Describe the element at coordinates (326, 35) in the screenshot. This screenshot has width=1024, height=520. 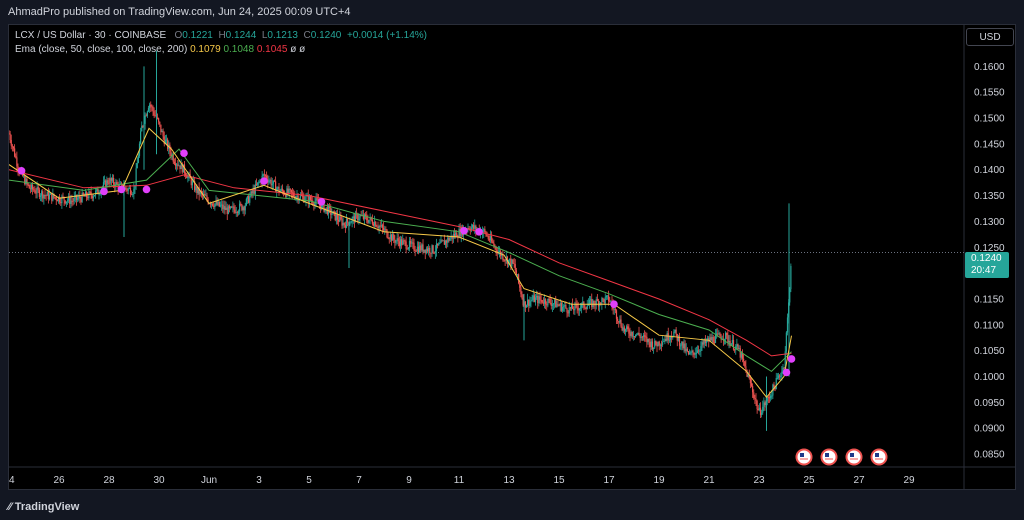
I see `close-value: 0.1240` at that location.